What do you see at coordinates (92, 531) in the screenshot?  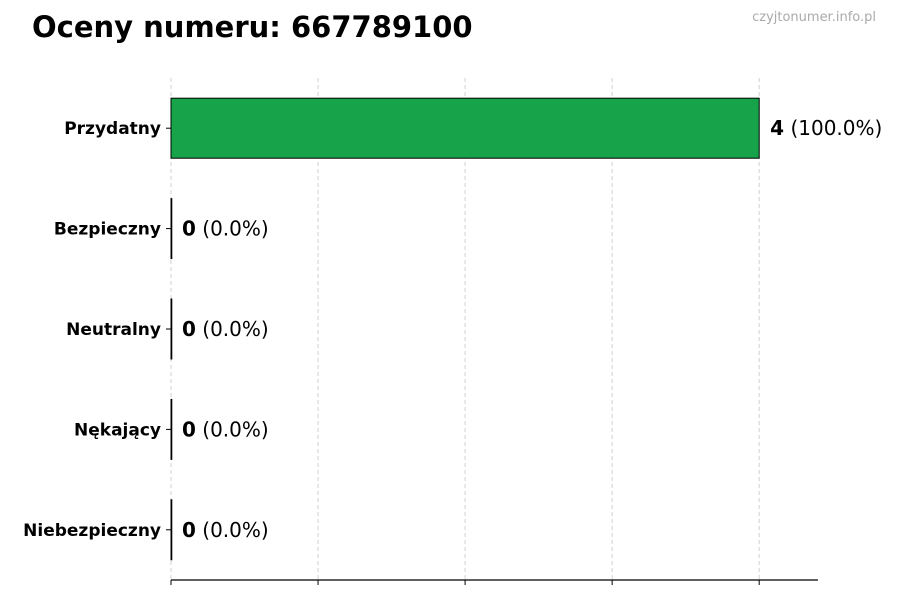 I see `category-label: Niebezpieczny` at bounding box center [92, 531].